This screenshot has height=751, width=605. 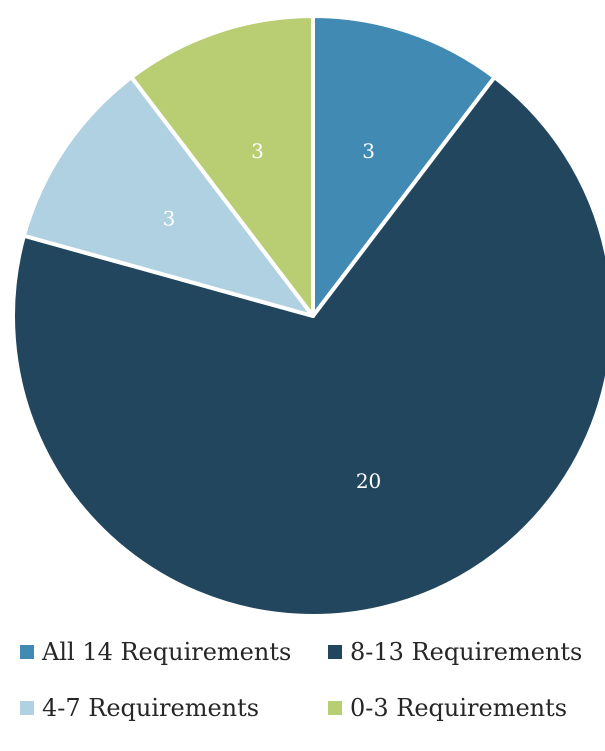 What do you see at coordinates (257, 151) in the screenshot?
I see `pie-data-label-3: 3` at bounding box center [257, 151].